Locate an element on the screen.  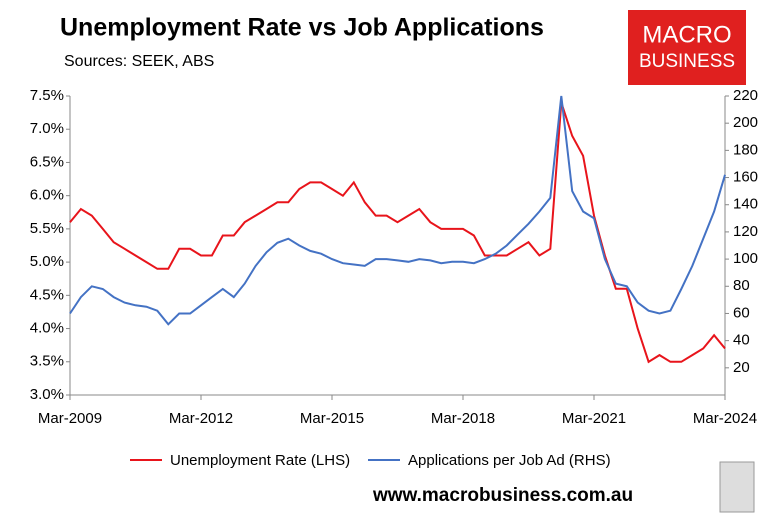
y2-tick-label: 40 is located at coordinates (741, 340).